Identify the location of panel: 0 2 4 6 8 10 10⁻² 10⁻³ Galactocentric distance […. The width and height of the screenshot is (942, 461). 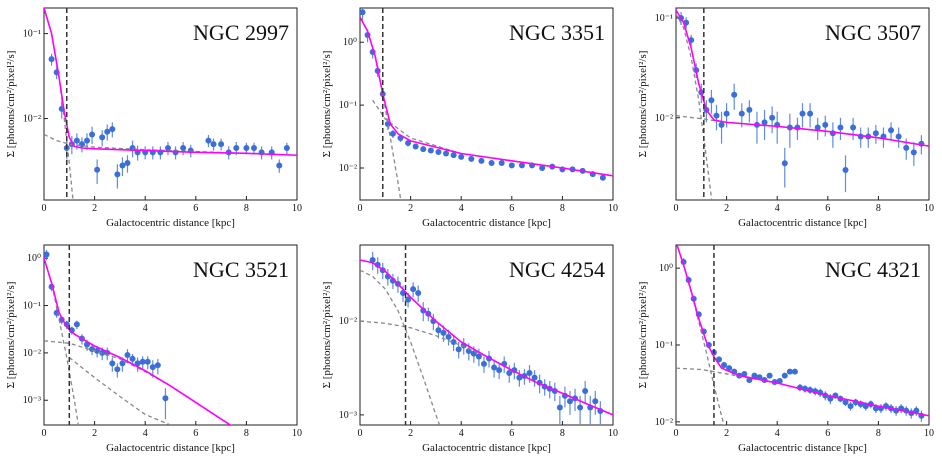
(469, 349).